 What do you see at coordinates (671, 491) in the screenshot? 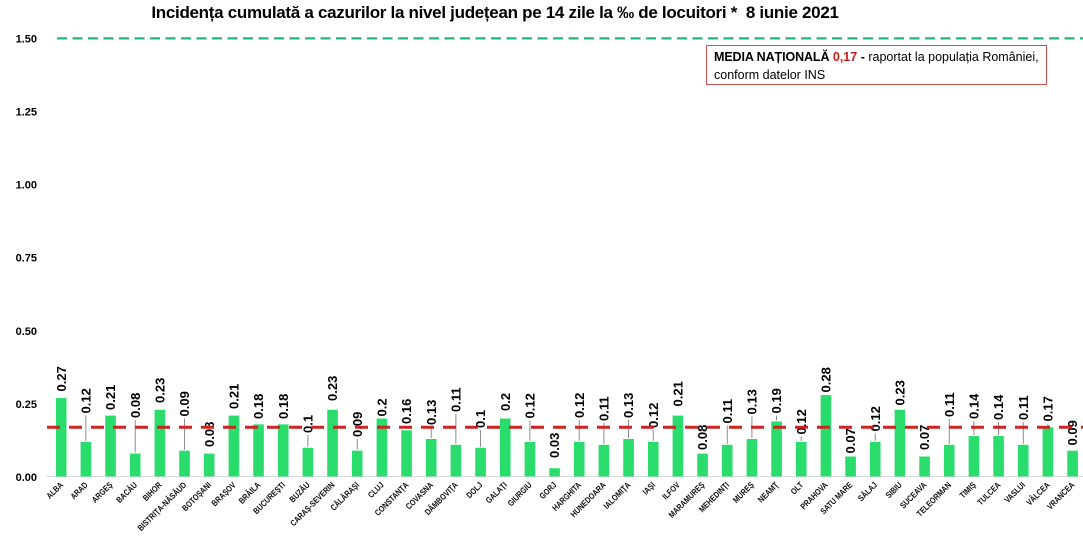
I see `county-label: ILFOV` at bounding box center [671, 491].